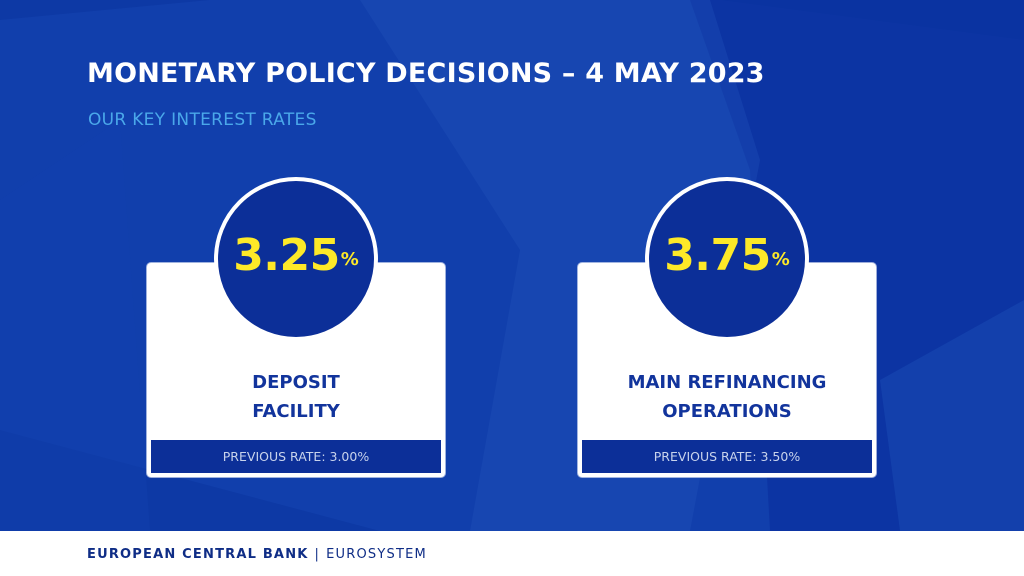 This screenshot has width=1024, height=576. What do you see at coordinates (512, 553) in the screenshot?
I see `footer: EUROPEAN CENTRAL BANK | EUROSYSTEM` at bounding box center [512, 553].